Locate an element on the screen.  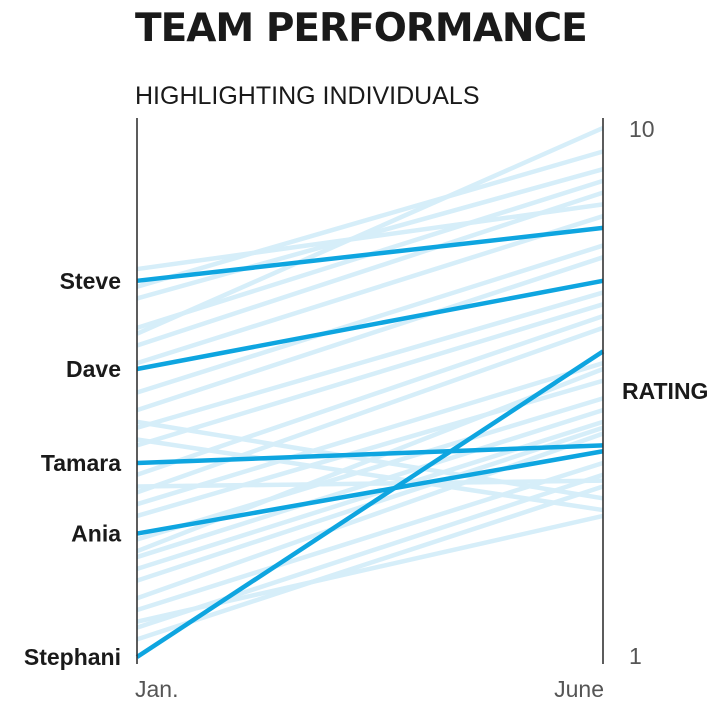
y-tick-label-1: 1 is located at coordinates (635, 656).